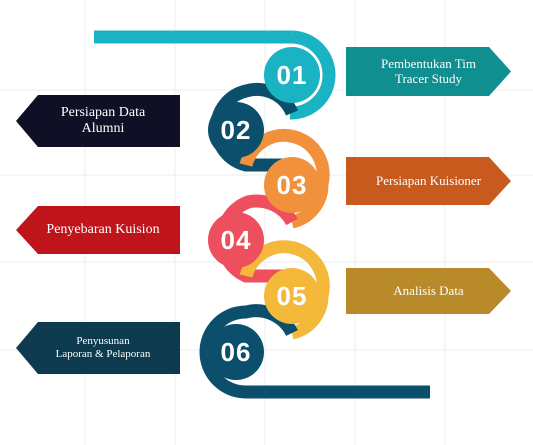  I want to click on step-03-label-box: Persiapan Kuisioner, so click(428, 181).